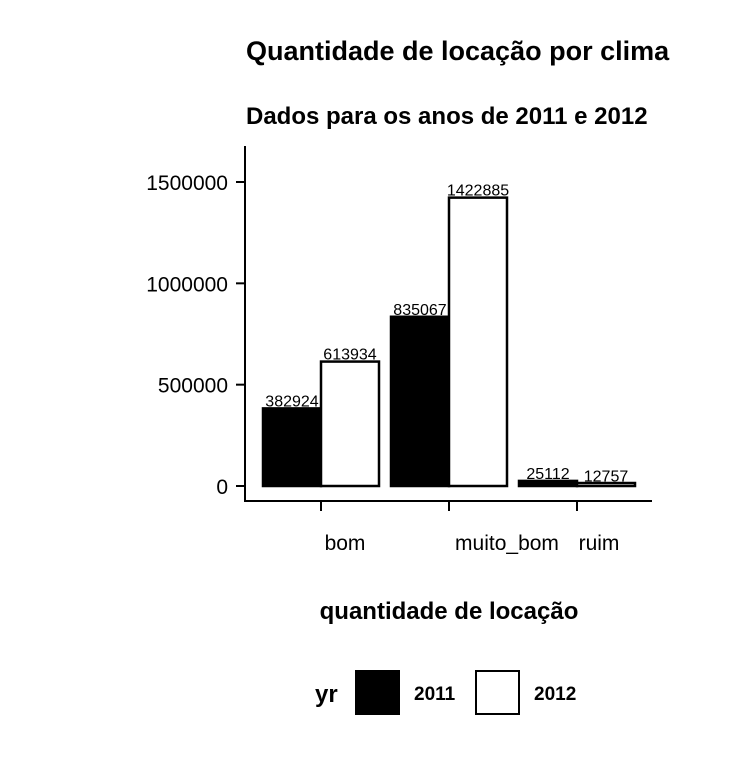 The width and height of the screenshot is (729, 768). What do you see at coordinates (458, 51) in the screenshot?
I see `chart-title: Quantidade de locação por clima` at bounding box center [458, 51].